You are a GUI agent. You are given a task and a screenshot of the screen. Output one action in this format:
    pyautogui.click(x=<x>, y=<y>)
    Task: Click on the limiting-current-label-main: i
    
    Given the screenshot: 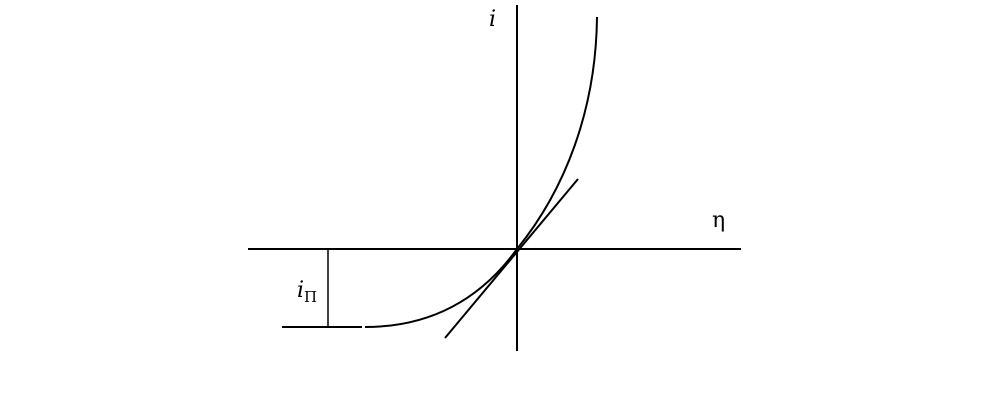 What is the action you would take?
    pyautogui.click(x=300, y=290)
    